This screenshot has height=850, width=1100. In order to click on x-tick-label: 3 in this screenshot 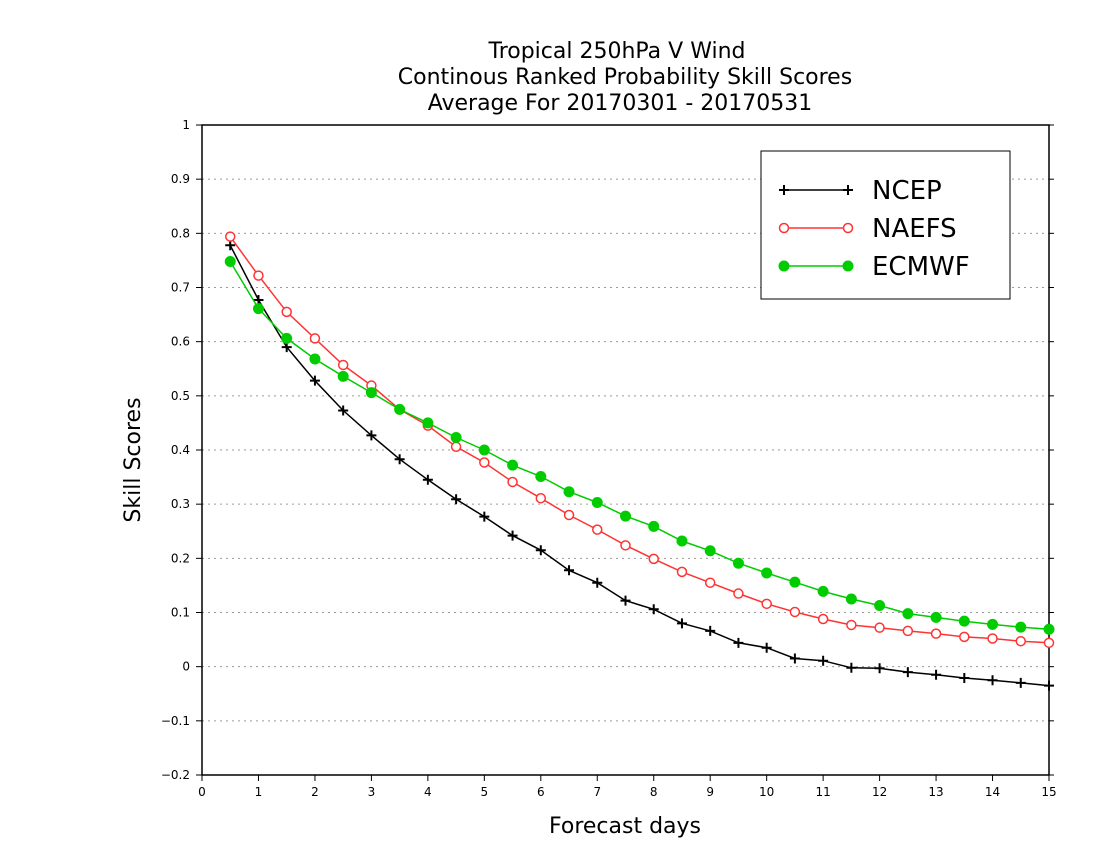, I will do `click(372, 792)`.